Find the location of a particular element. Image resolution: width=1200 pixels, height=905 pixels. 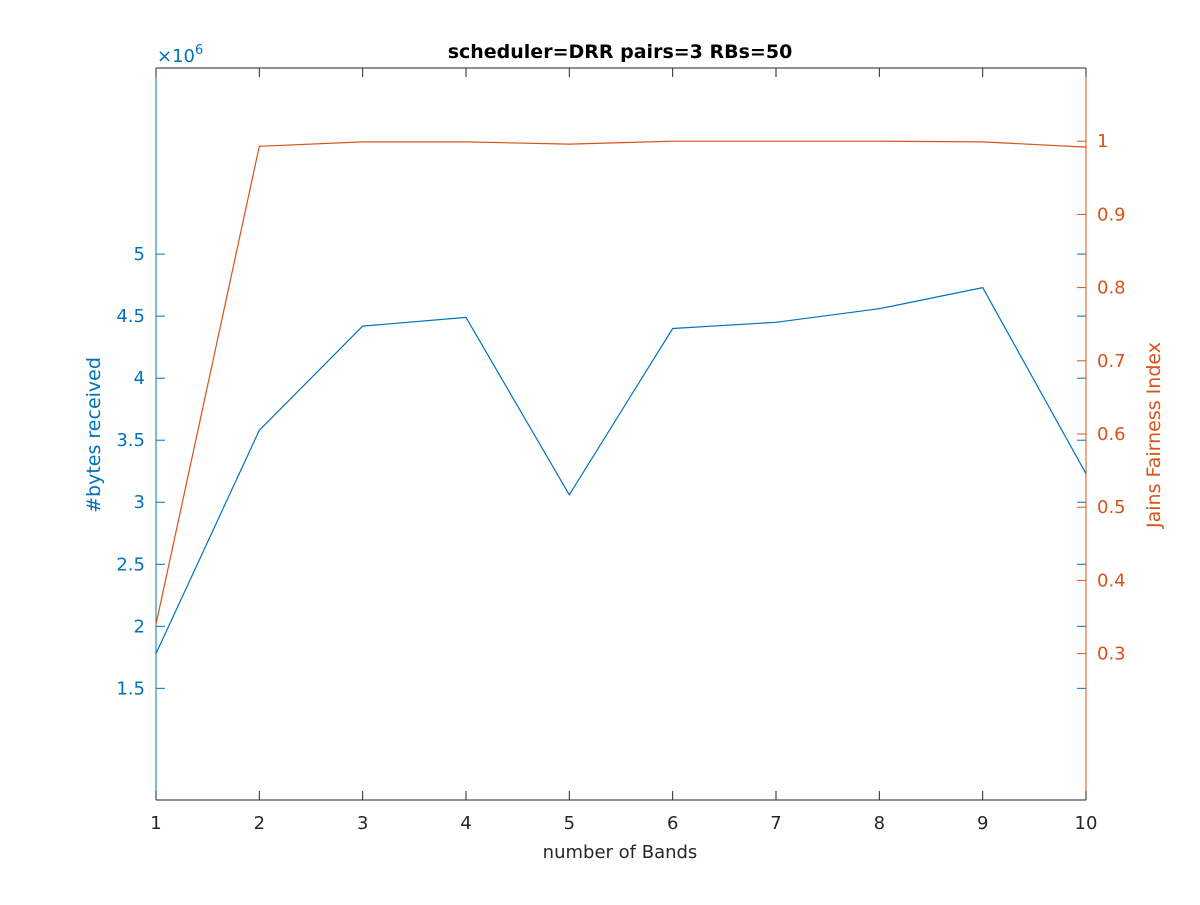

left-tick-label: 1.5 is located at coordinates (130, 688).